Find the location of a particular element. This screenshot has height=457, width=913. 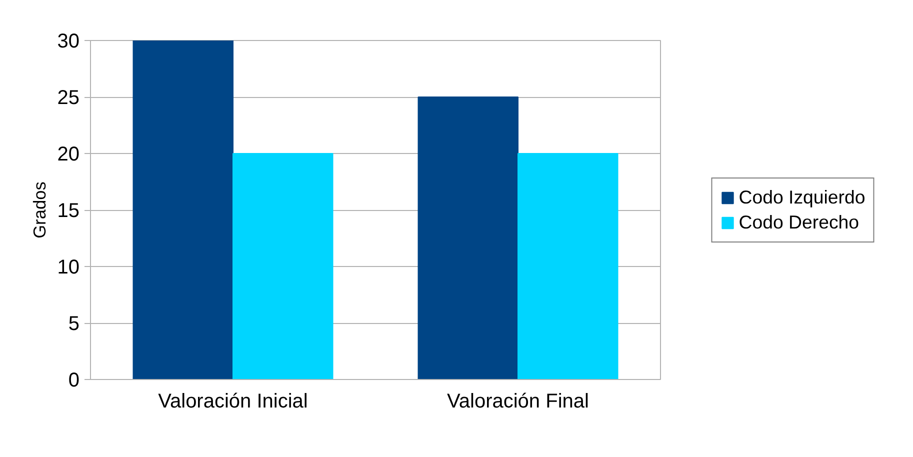

legend-label: Codo Derecho is located at coordinates (799, 222).